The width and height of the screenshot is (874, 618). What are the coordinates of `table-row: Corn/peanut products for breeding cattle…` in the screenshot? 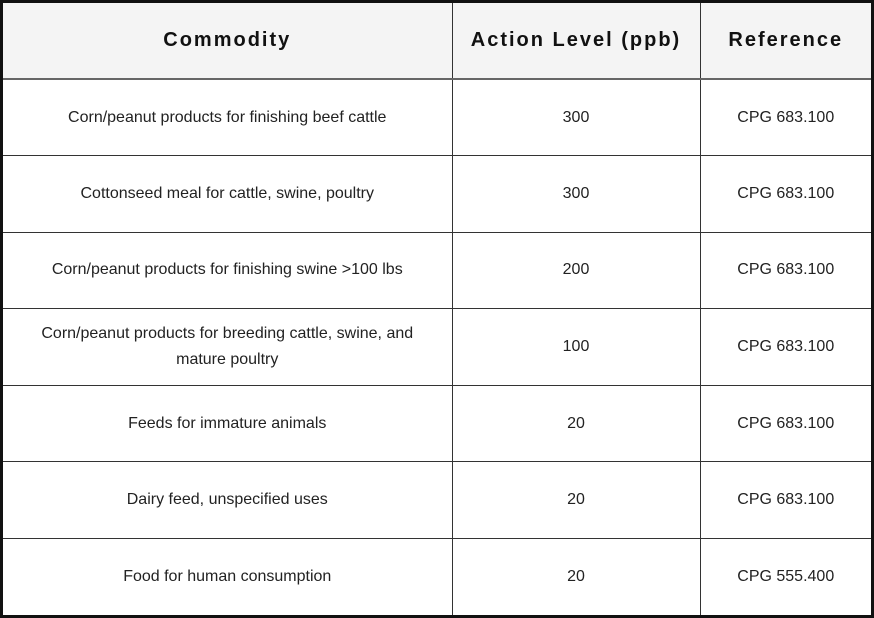 It's located at (437, 347).